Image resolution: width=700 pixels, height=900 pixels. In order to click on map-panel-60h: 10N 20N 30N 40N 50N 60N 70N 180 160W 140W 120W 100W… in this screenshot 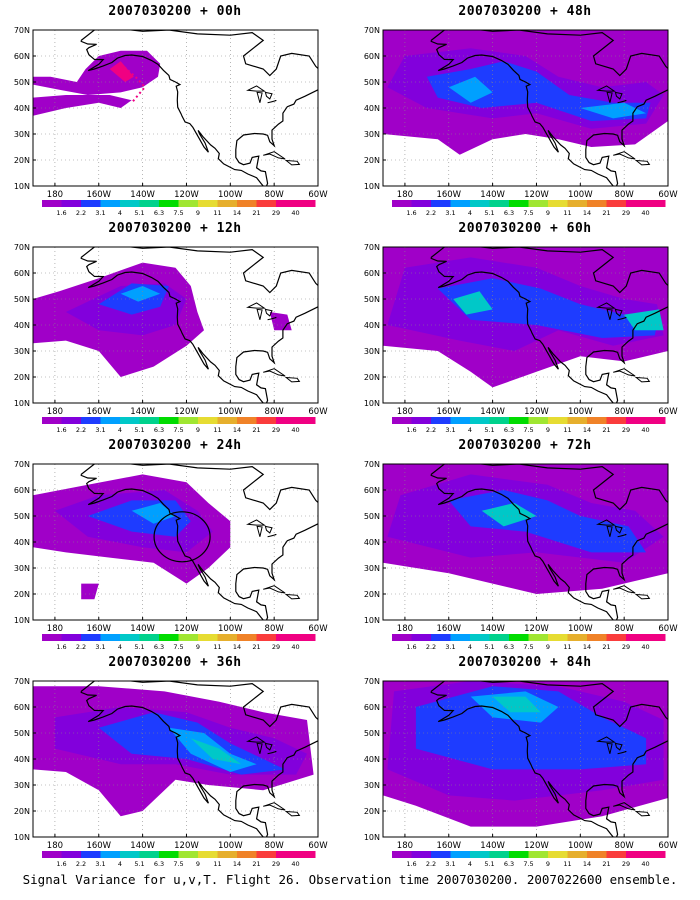, I will do `click(522, 325)`.